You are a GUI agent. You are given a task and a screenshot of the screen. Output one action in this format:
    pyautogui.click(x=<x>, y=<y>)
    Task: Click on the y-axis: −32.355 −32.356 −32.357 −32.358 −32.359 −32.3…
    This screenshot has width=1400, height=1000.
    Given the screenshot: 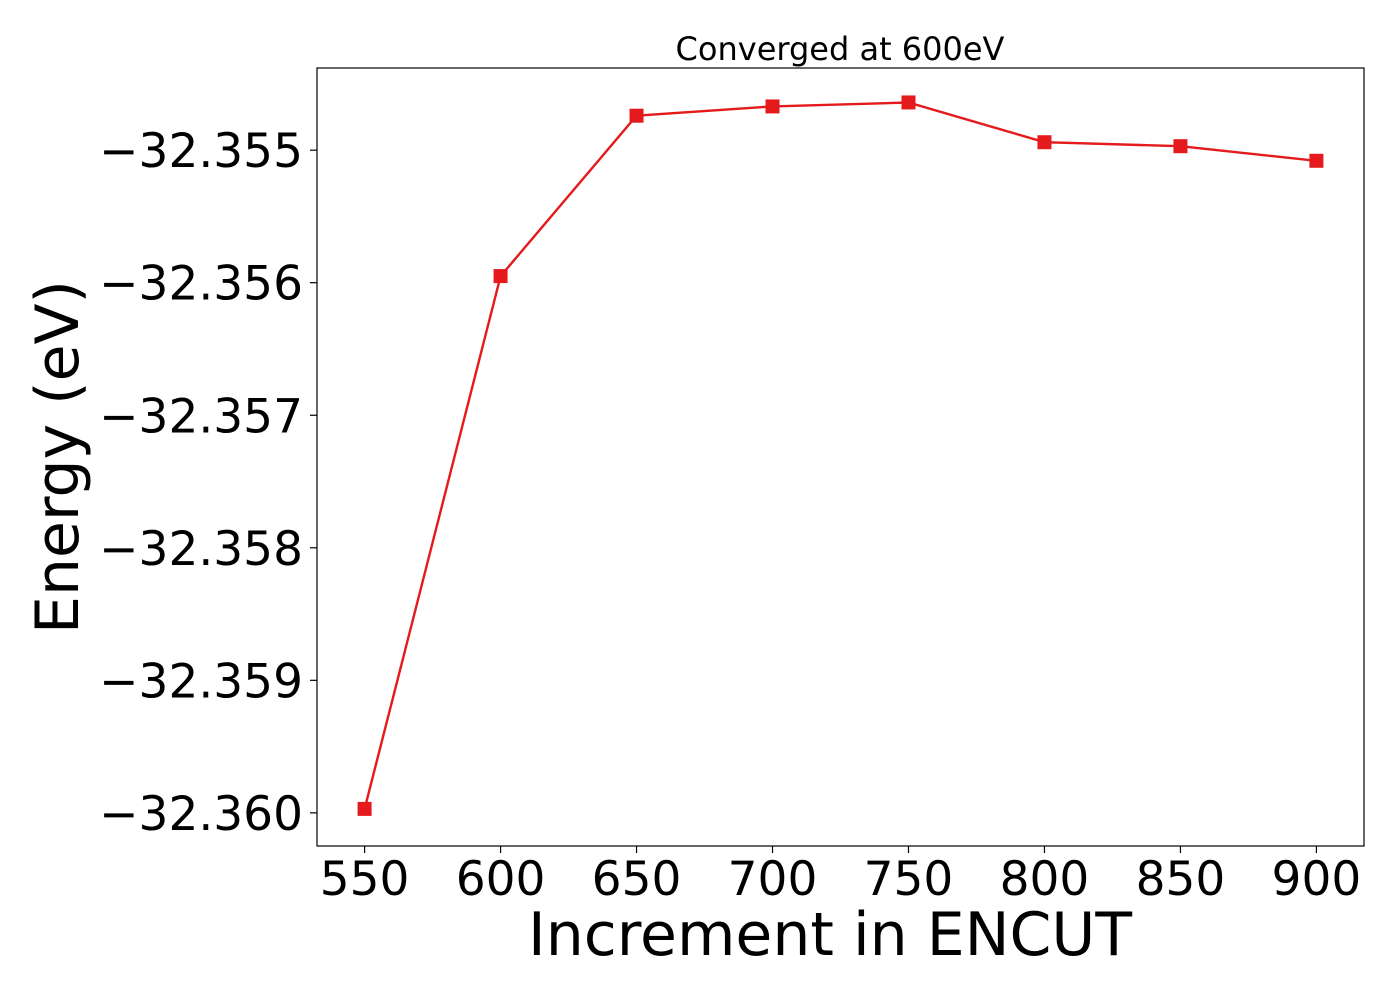 What is the action you would take?
    pyautogui.click(x=208, y=483)
    